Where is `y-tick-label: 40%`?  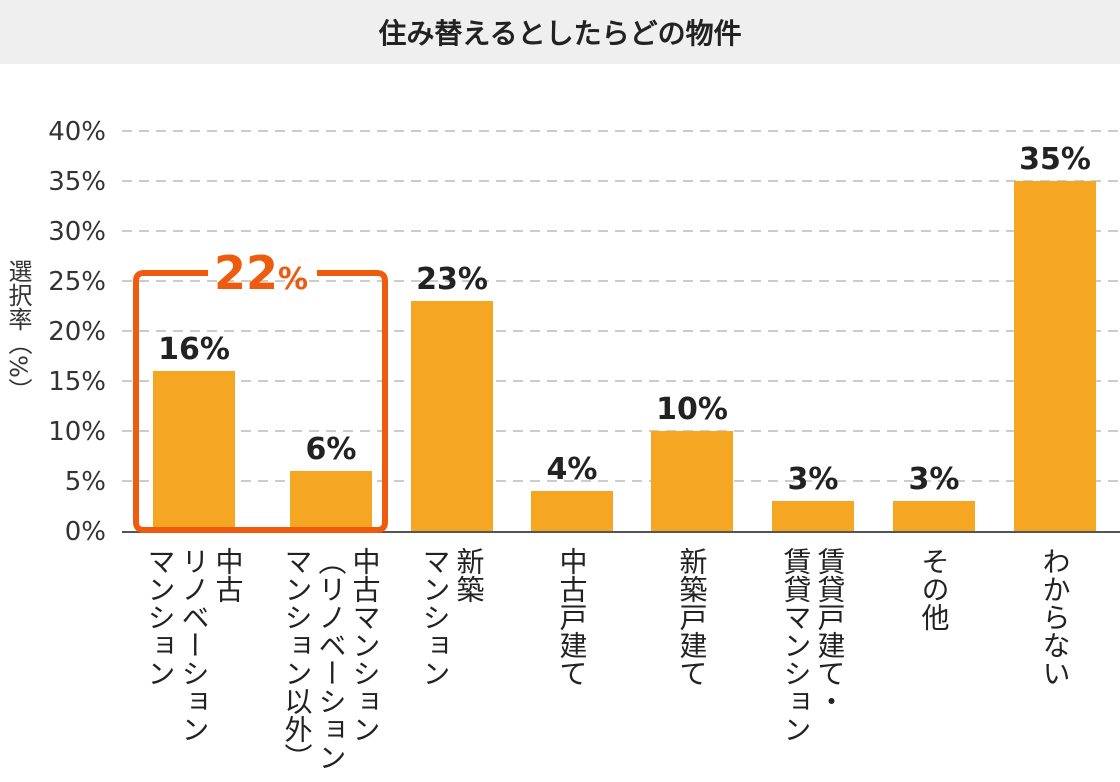
y-tick-label: 40% is located at coordinates (77, 132).